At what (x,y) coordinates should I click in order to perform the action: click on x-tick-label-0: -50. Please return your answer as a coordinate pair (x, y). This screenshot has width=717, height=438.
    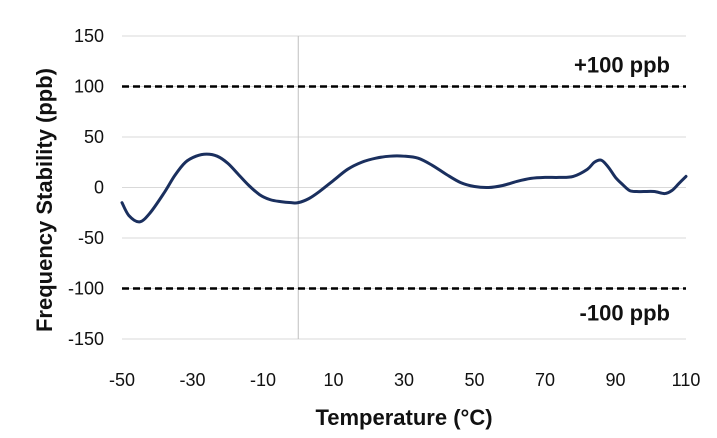
    Looking at the image, I should click on (122, 380).